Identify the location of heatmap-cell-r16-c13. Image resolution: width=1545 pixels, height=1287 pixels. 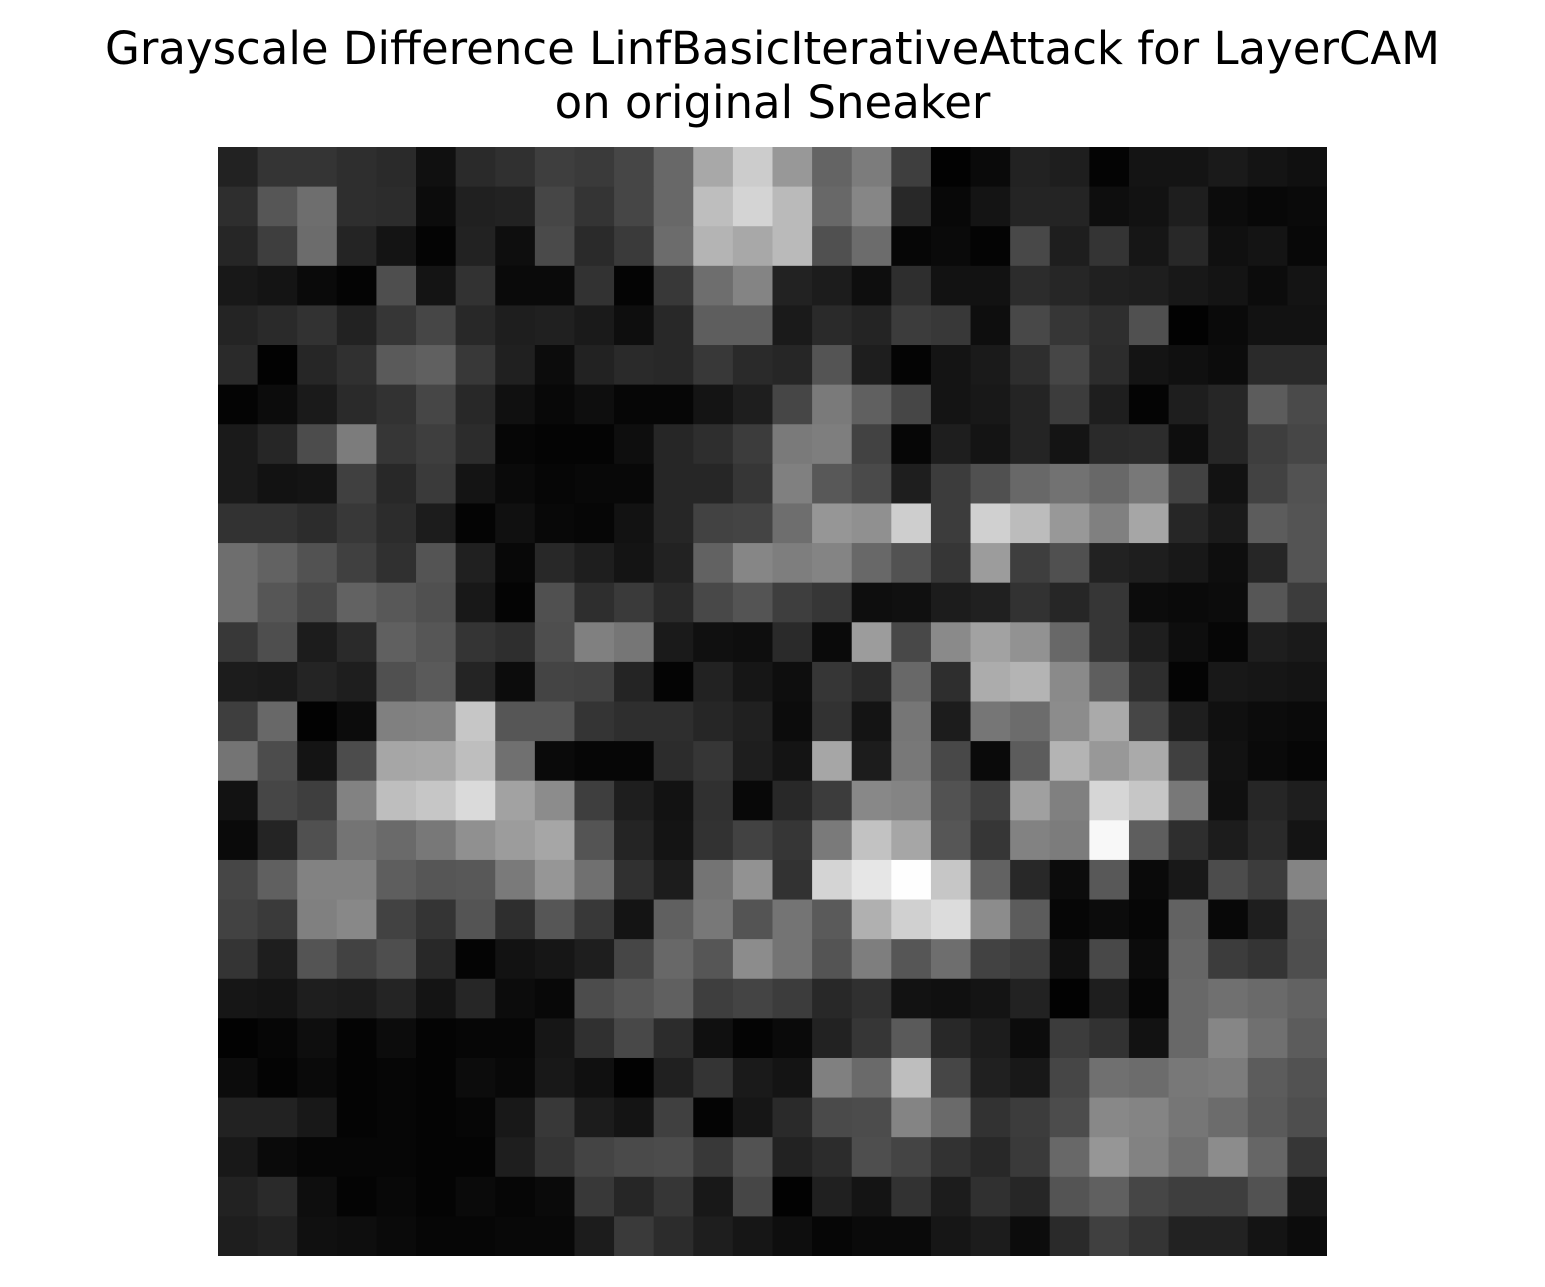
(753, 800).